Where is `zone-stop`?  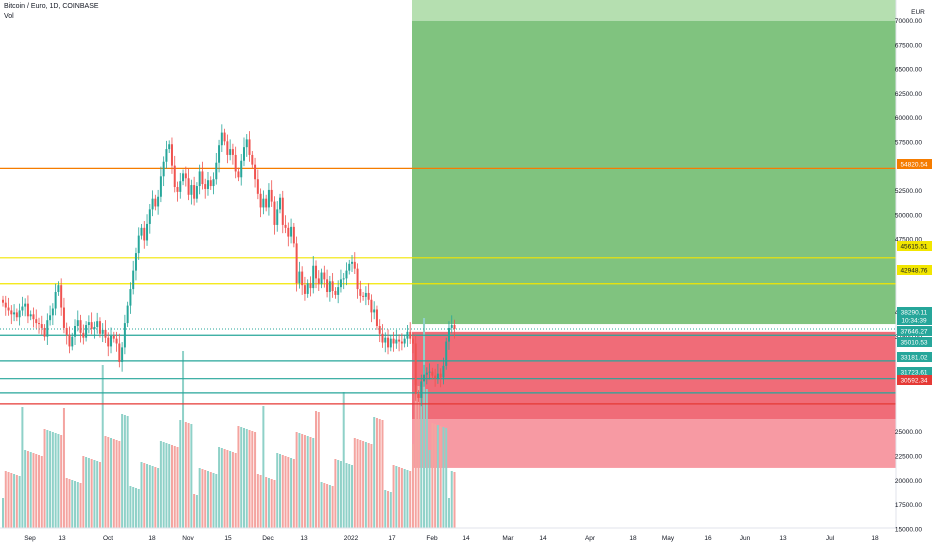
zone-stop is located at coordinates (654, 443).